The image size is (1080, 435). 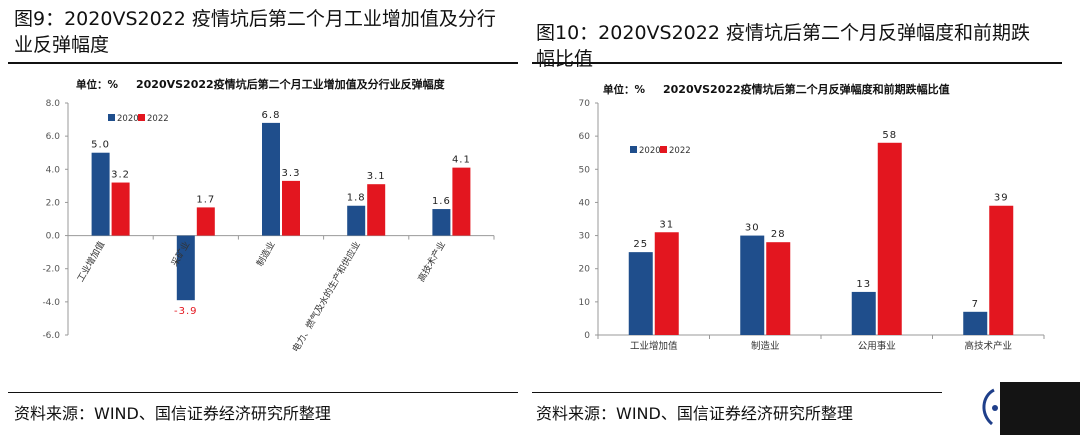 What do you see at coordinates (585, 303) in the screenshot?
I see `y-tick-label: 10` at bounding box center [585, 303].